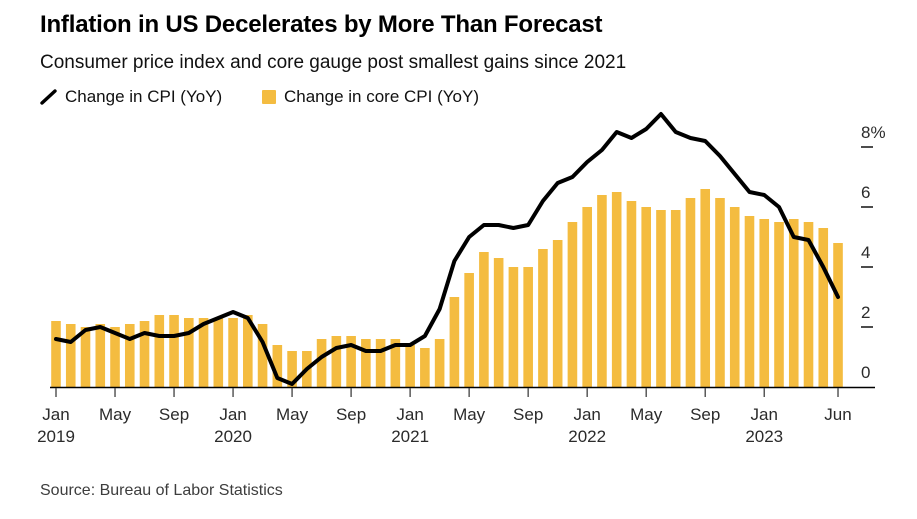  Describe the element at coordinates (865, 312) in the screenshot. I see `y-tick-label: 2` at that location.